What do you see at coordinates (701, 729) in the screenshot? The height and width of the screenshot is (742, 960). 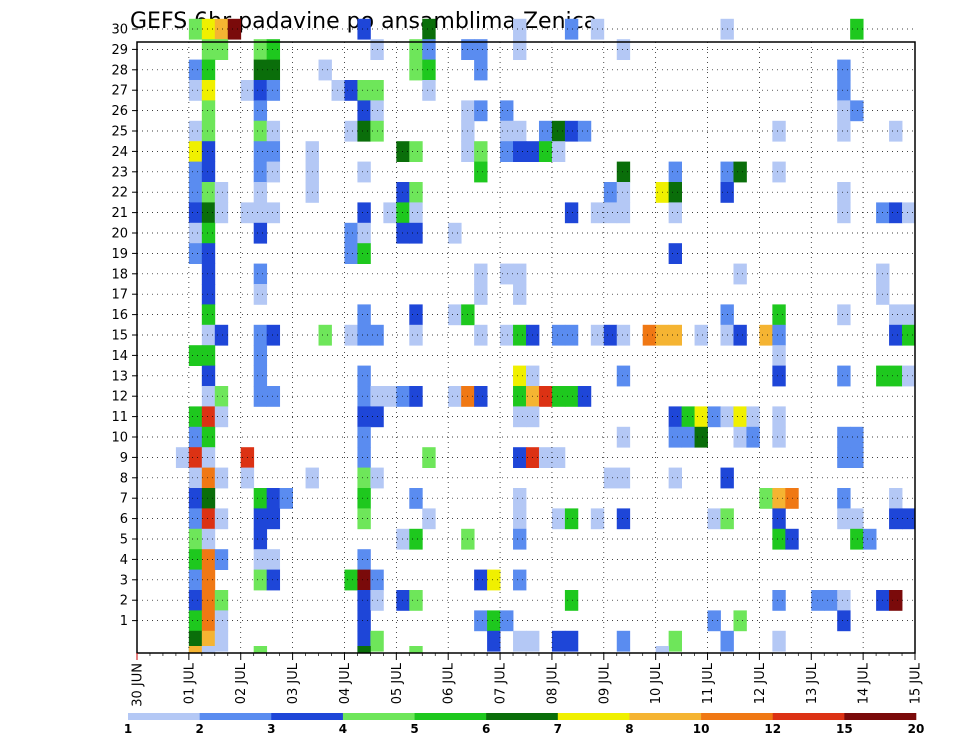 I see `colorbar-tick-label: 10` at bounding box center [701, 729].